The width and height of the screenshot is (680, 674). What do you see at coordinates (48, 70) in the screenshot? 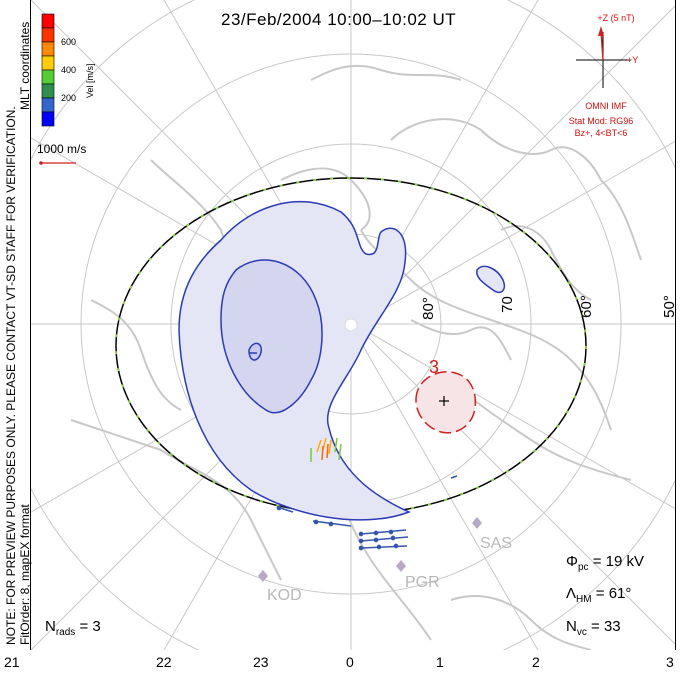
I see `velocity-colorbar` at bounding box center [48, 70].